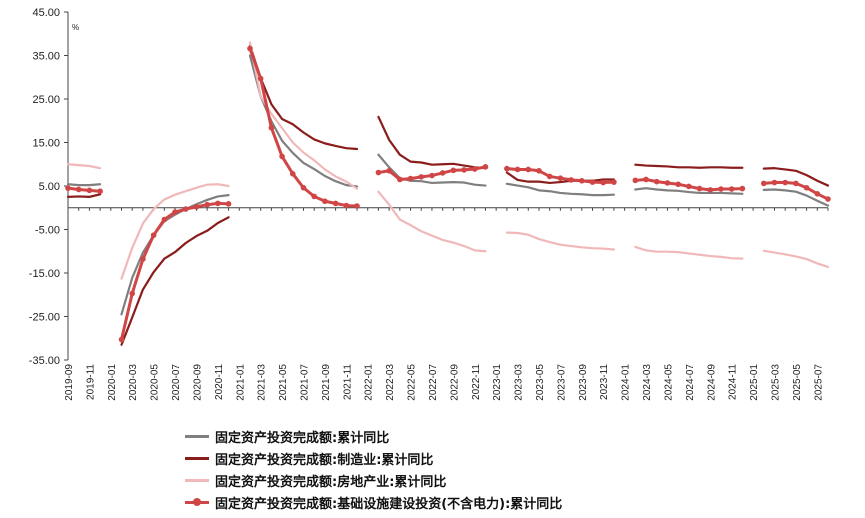 The width and height of the screenshot is (865, 518). Describe the element at coordinates (797, 382) in the screenshot. I see `x-tick-label: 2025-05` at that location.